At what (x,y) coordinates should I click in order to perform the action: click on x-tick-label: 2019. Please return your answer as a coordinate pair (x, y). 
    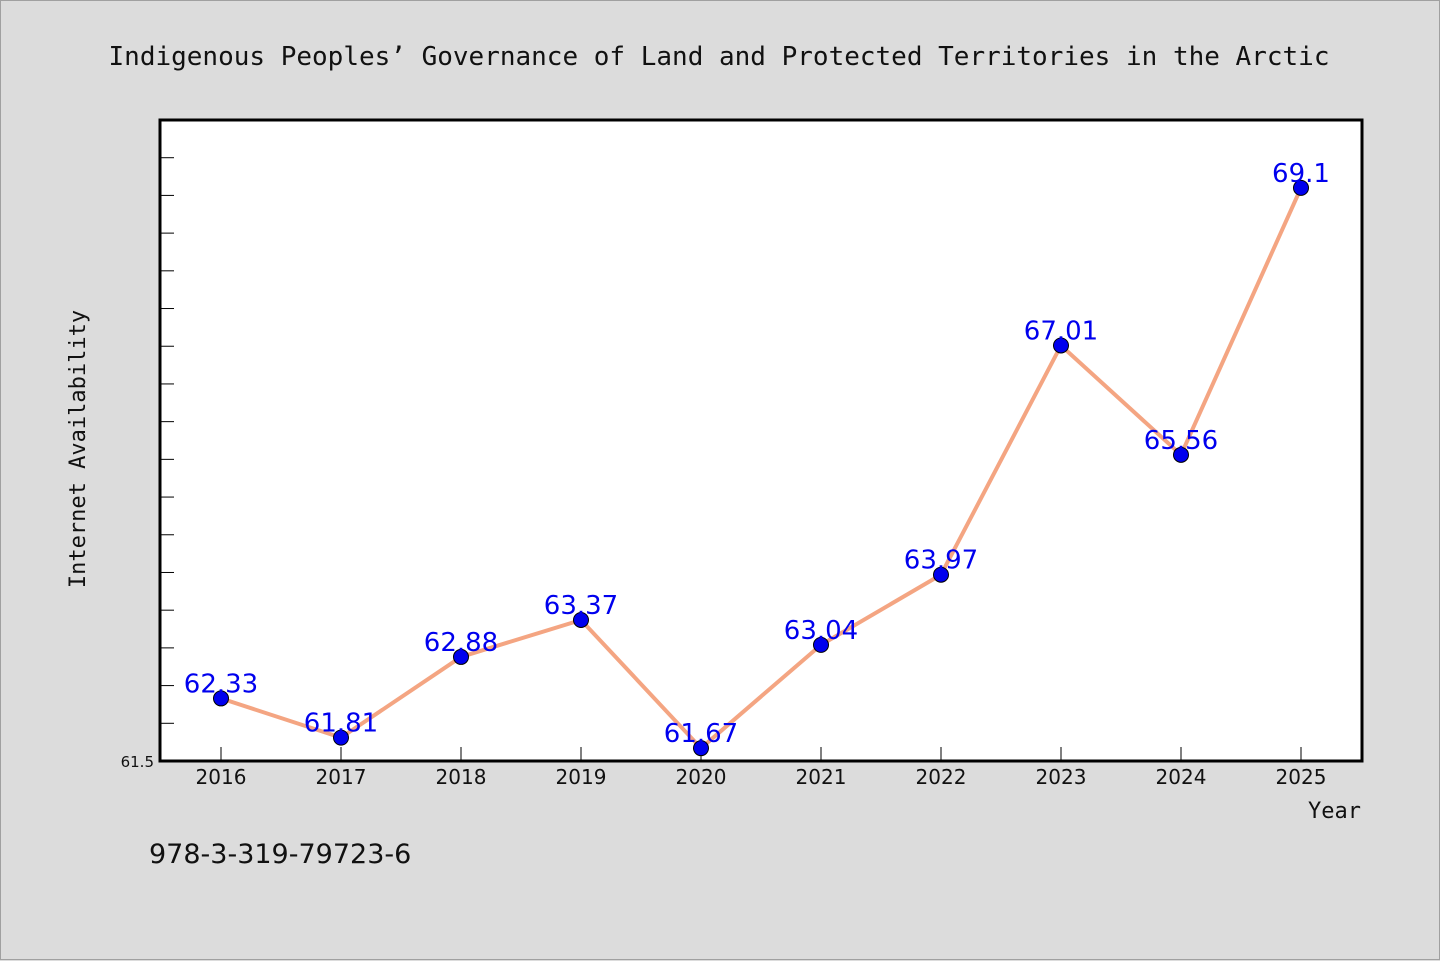
    Looking at the image, I should click on (581, 777).